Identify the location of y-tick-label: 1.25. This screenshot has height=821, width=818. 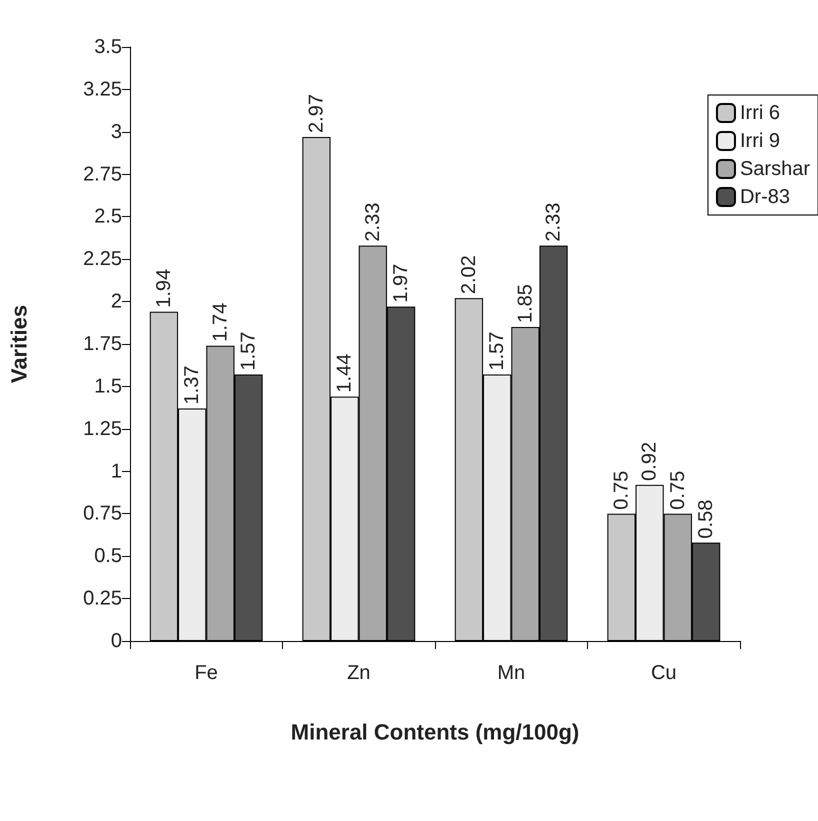
(102, 429).